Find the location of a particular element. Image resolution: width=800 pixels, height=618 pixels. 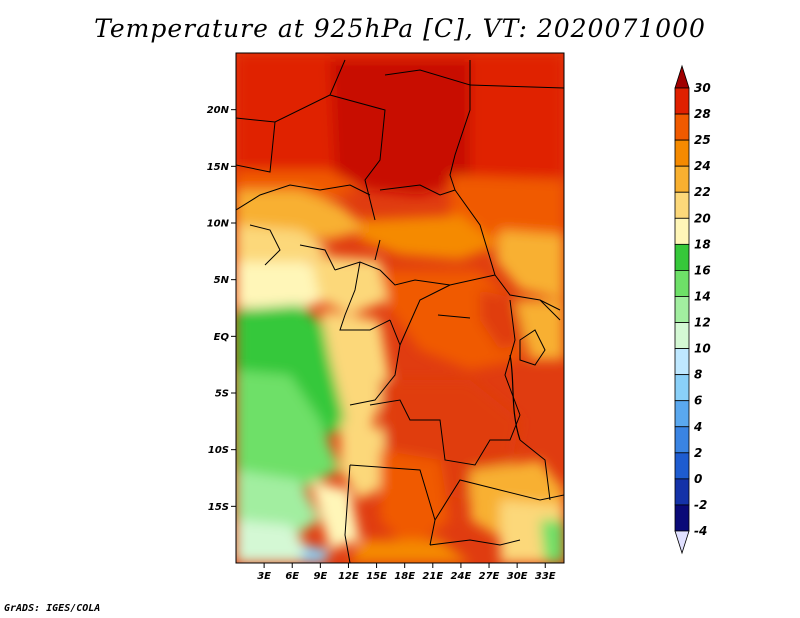

lat-tick-label: 5N is located at coordinates (222, 280).